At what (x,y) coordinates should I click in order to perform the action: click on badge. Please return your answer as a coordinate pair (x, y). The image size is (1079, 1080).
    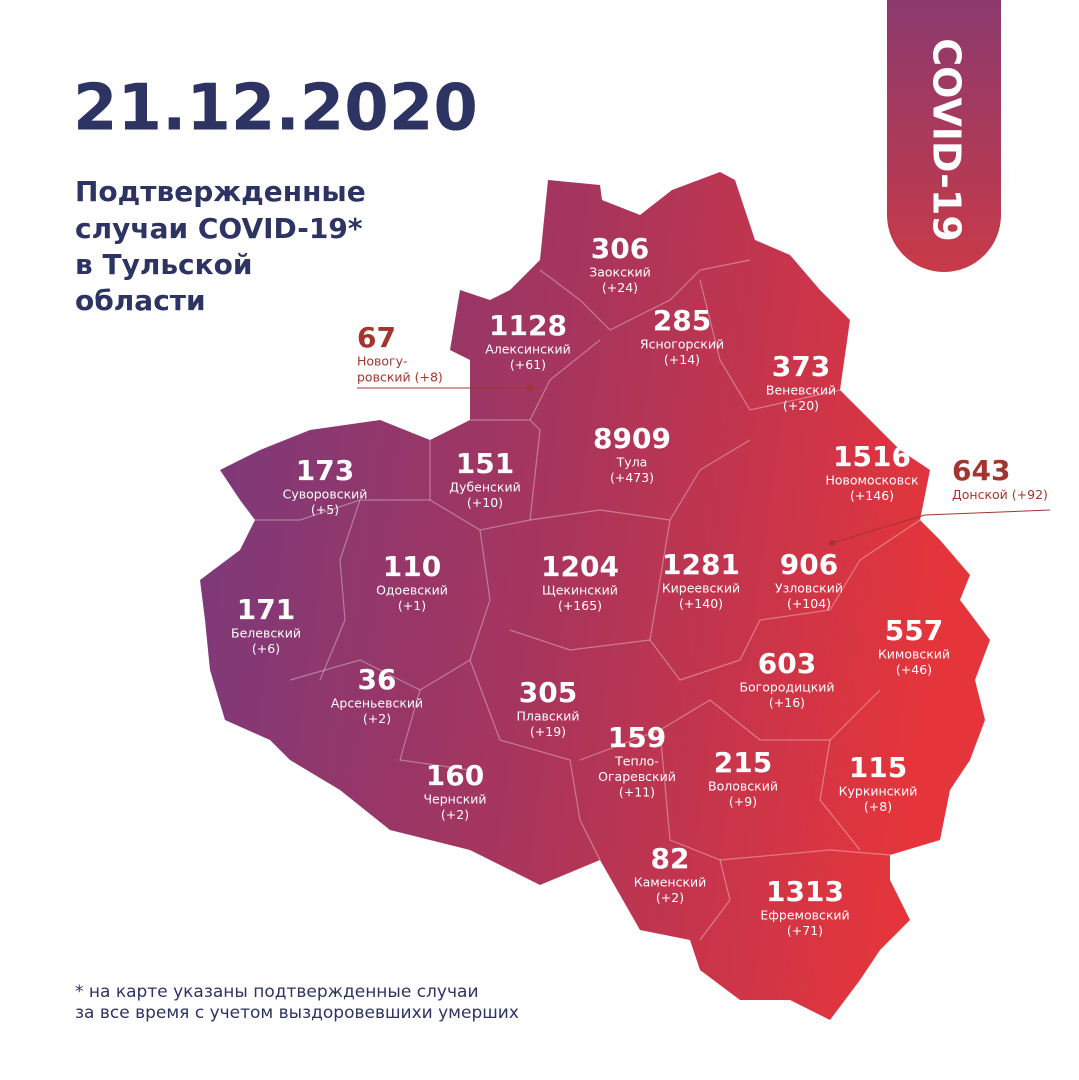
    Looking at the image, I should click on (944, 136).